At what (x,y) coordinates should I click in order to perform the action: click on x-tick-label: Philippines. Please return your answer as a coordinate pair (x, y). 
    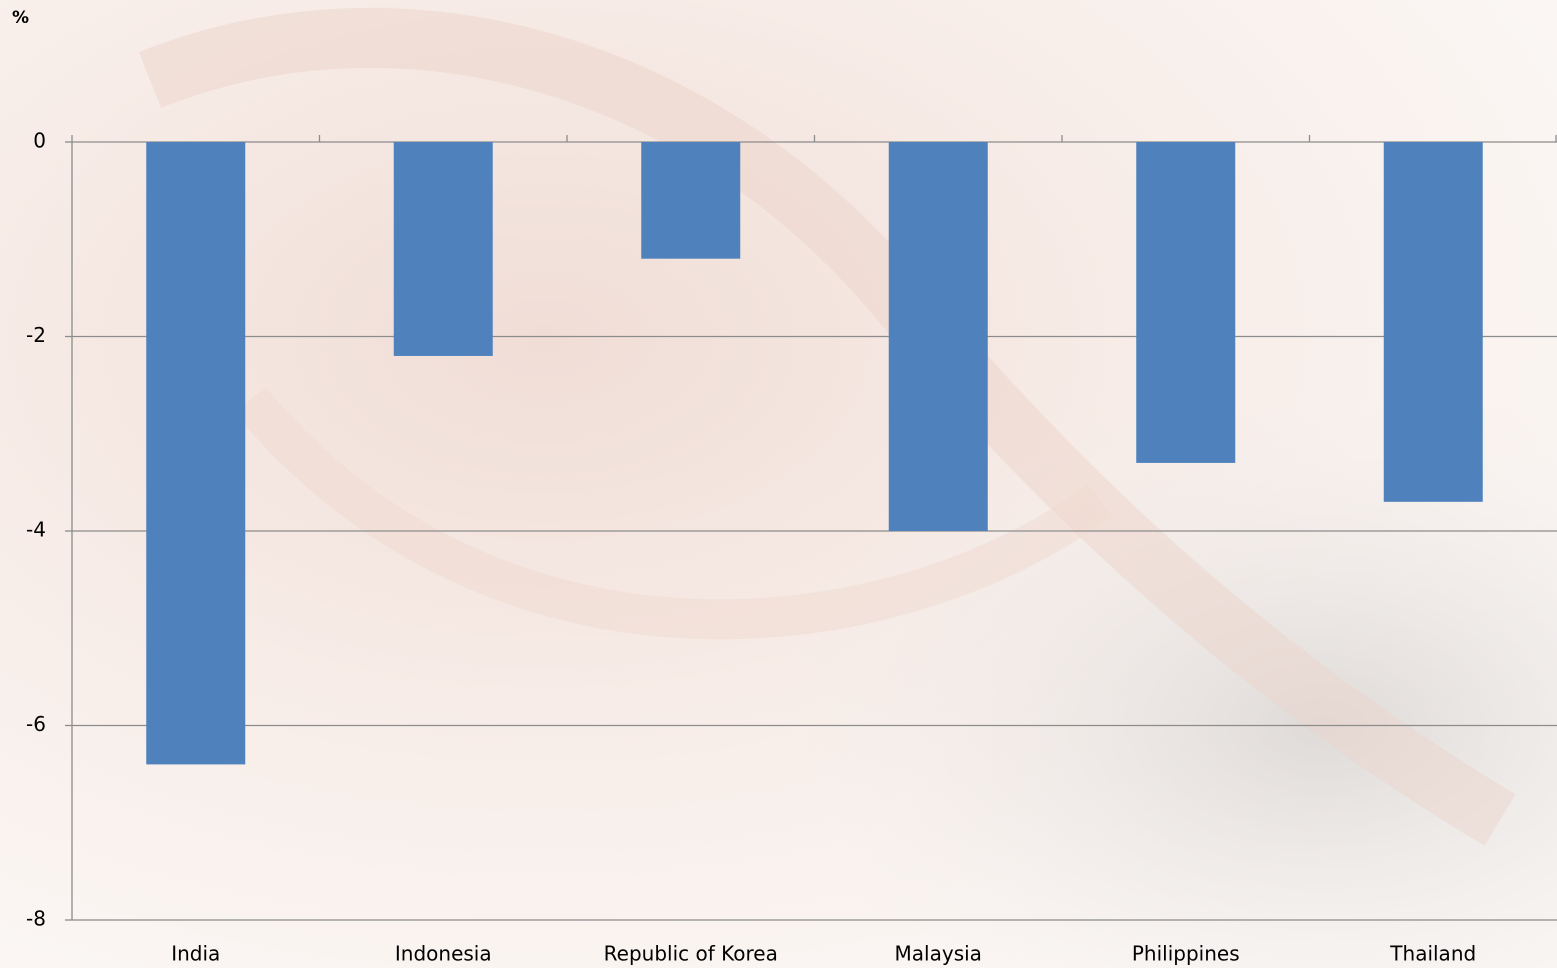
    Looking at the image, I should click on (1186, 954).